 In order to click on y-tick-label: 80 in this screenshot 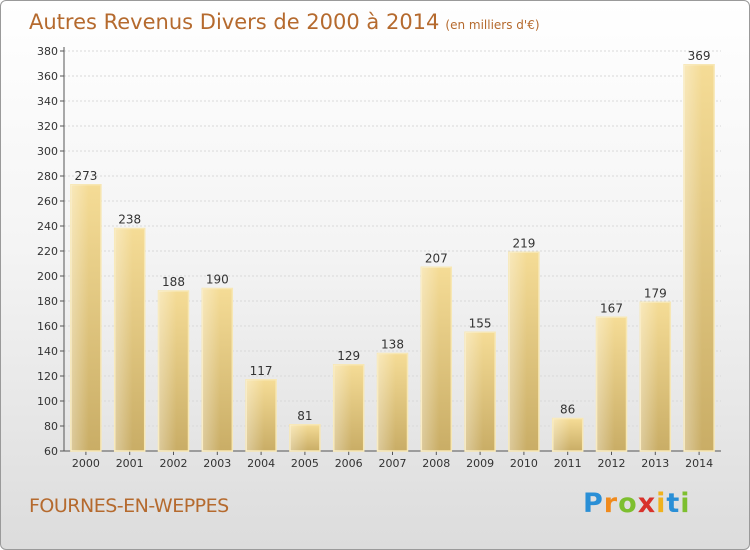, I will do `click(51, 426)`.